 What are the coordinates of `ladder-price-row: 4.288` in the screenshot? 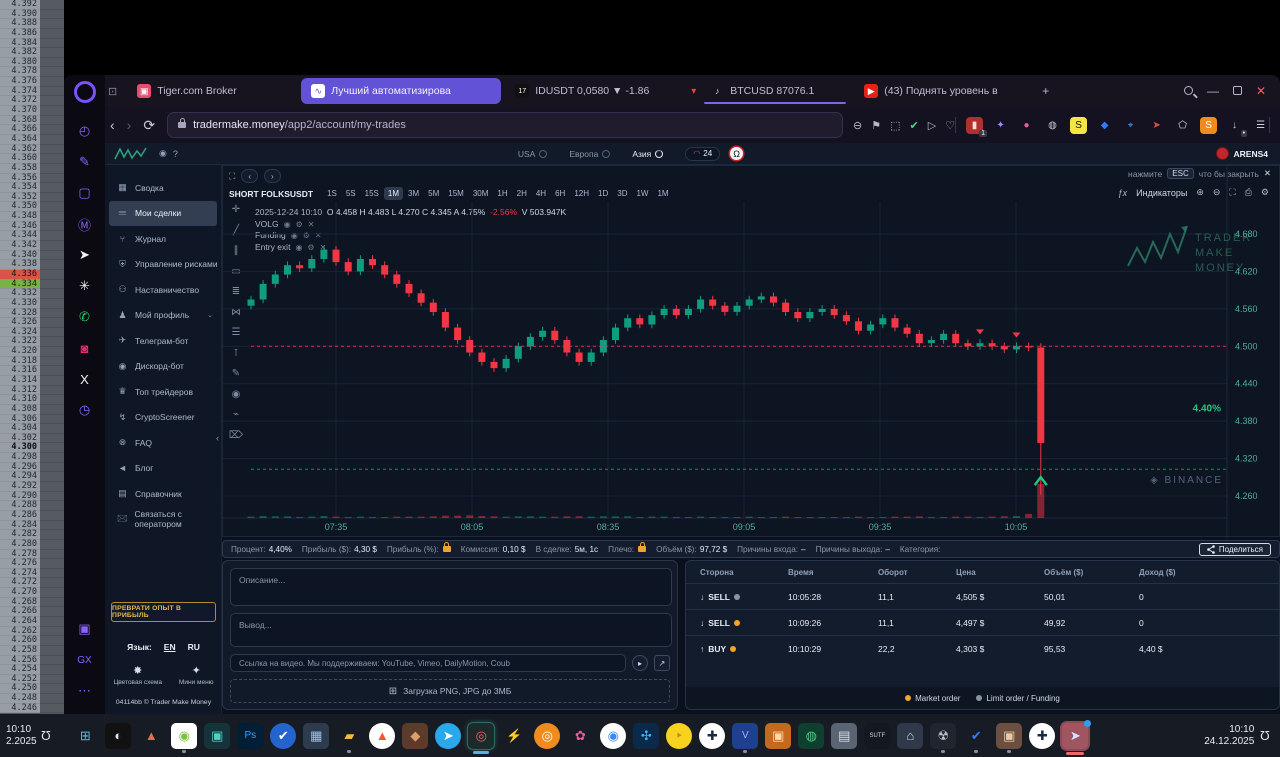 It's located at (32, 506).